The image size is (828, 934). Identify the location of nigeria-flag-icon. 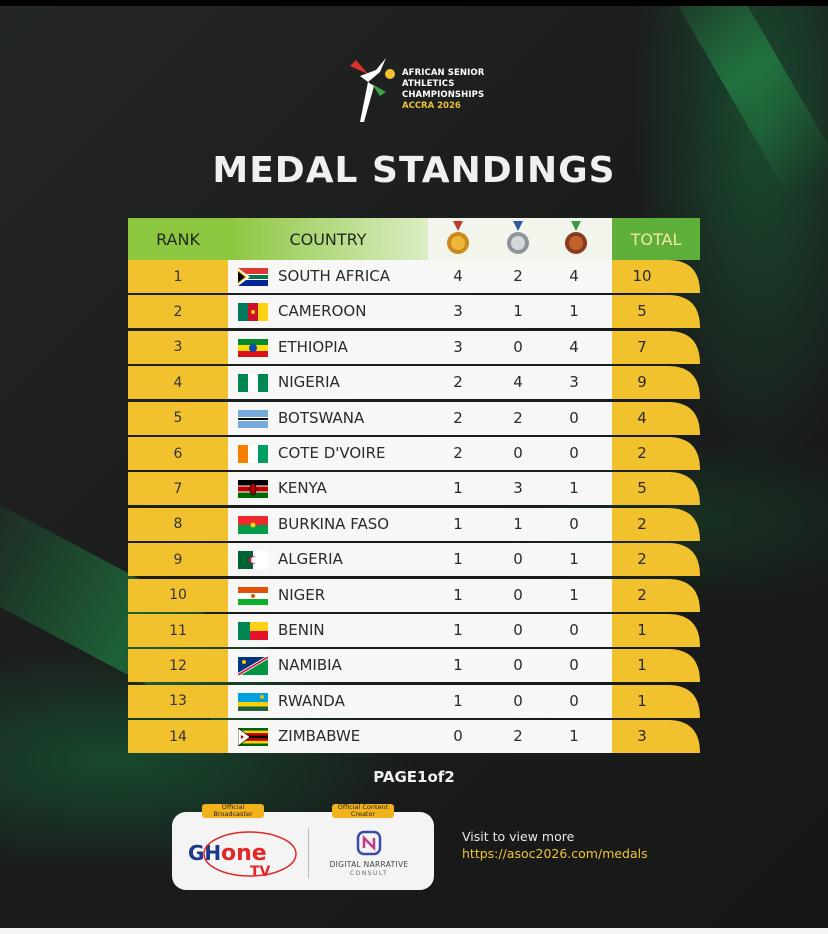
(253, 383).